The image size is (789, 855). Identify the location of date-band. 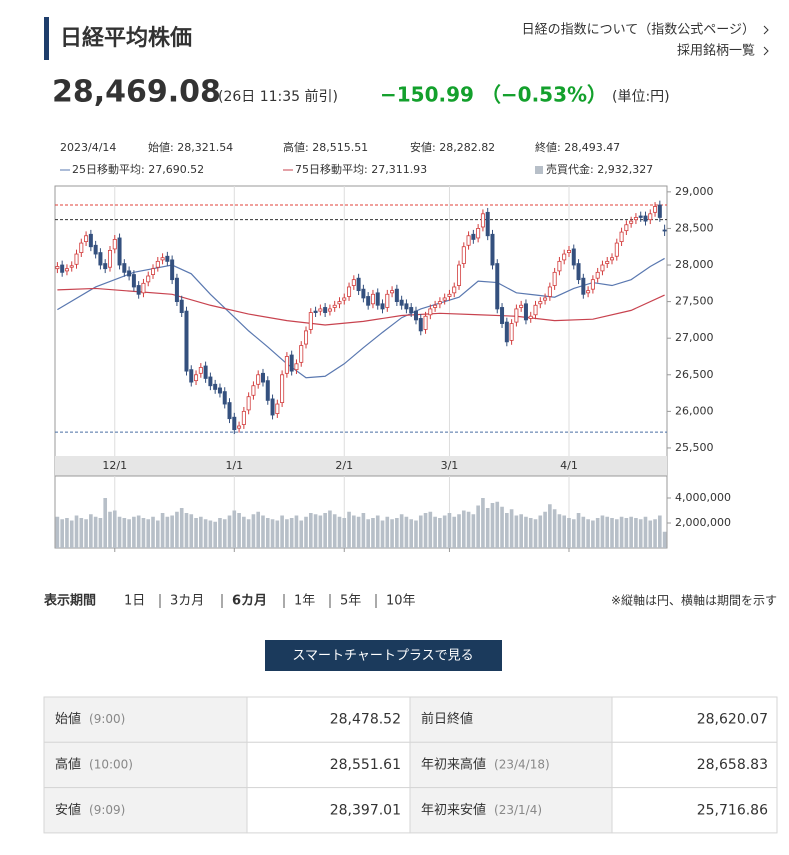
(361, 466).